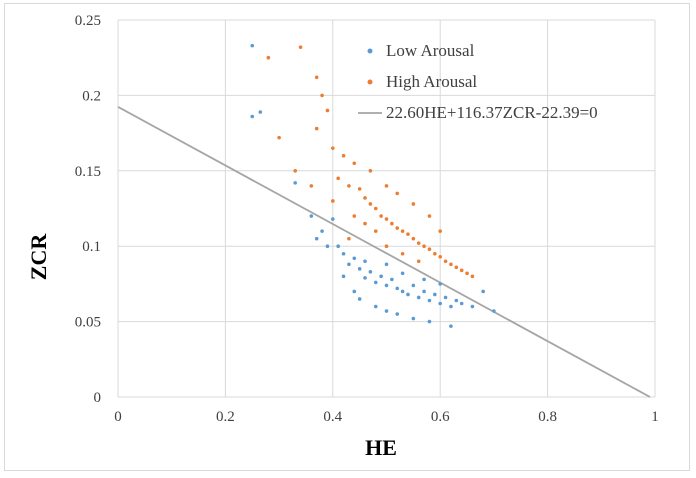 The height and width of the screenshot is (478, 696). What do you see at coordinates (88, 323) in the screenshot?
I see `y-tick-label: 0.05` at bounding box center [88, 323].